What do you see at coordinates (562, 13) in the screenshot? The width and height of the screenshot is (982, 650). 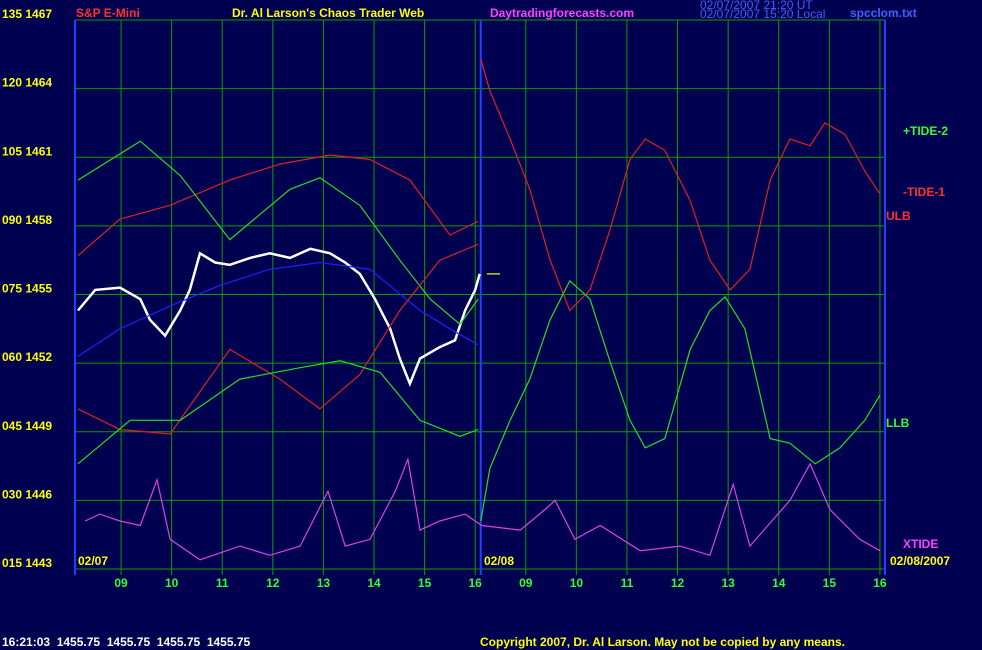 I see `site-label: Daytradingforecasts.com` at bounding box center [562, 13].